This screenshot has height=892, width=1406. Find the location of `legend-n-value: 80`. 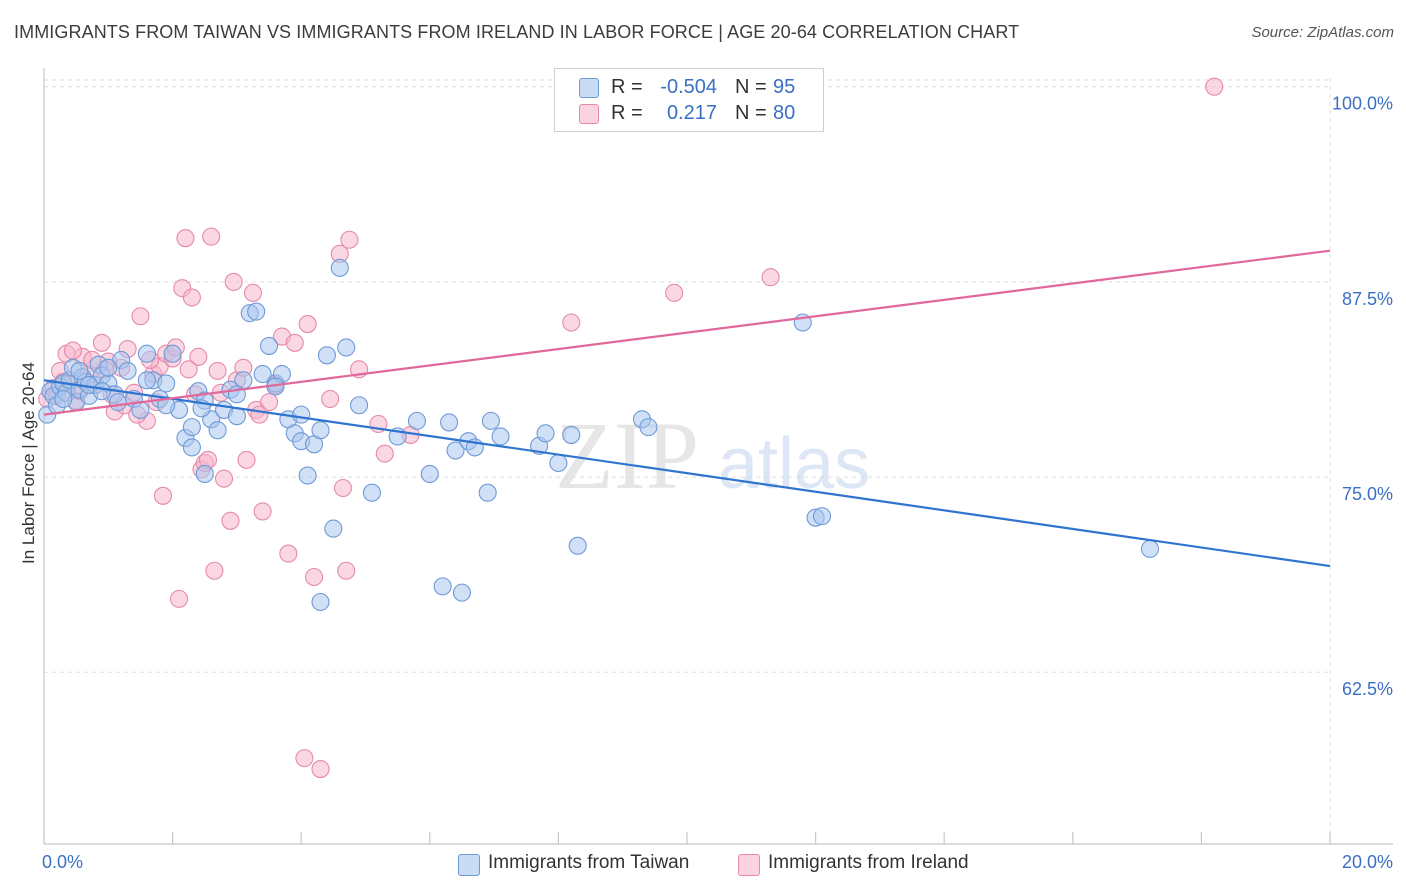

legend-n-value: 80 is located at coordinates (784, 113).